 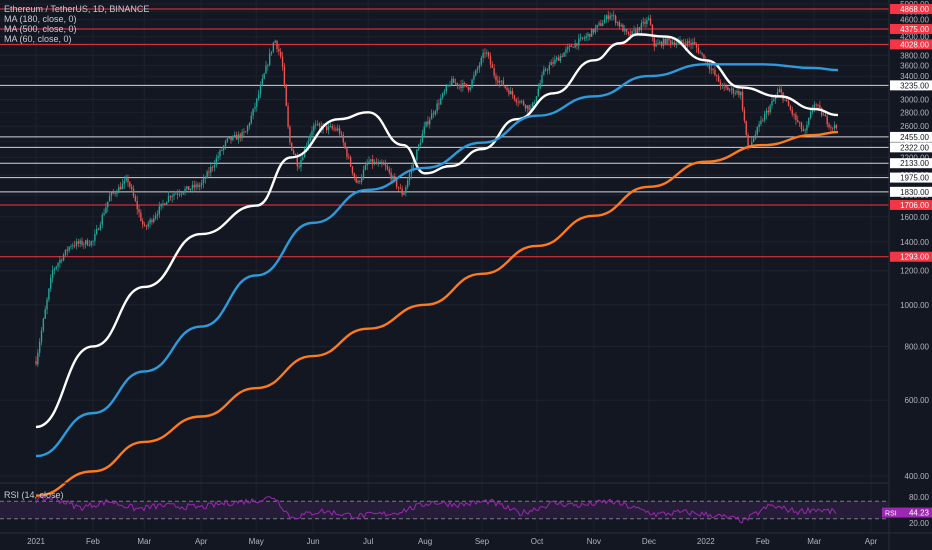 I want to click on time-tick-label: Dec, so click(x=649, y=541).